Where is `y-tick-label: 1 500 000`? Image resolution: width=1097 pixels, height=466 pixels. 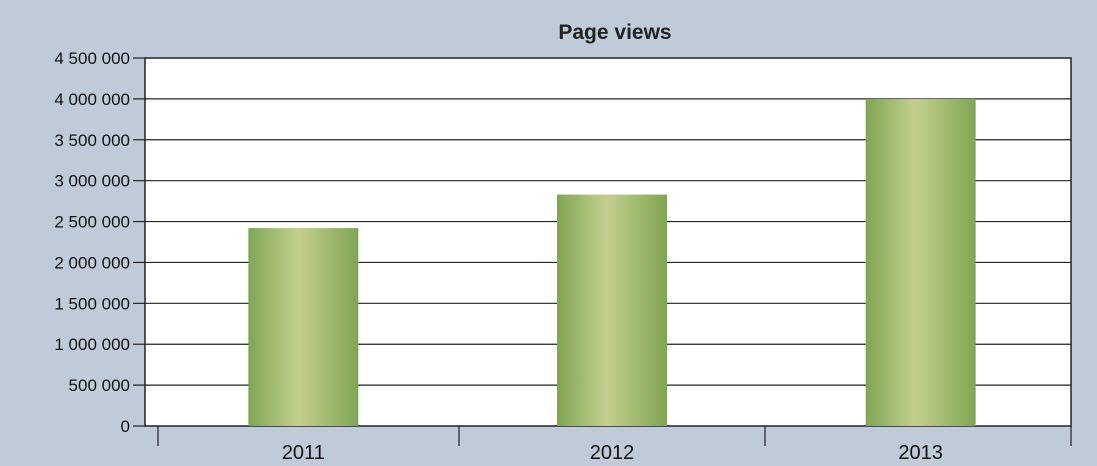 y-tick-label: 1 500 000 is located at coordinates (92, 303).